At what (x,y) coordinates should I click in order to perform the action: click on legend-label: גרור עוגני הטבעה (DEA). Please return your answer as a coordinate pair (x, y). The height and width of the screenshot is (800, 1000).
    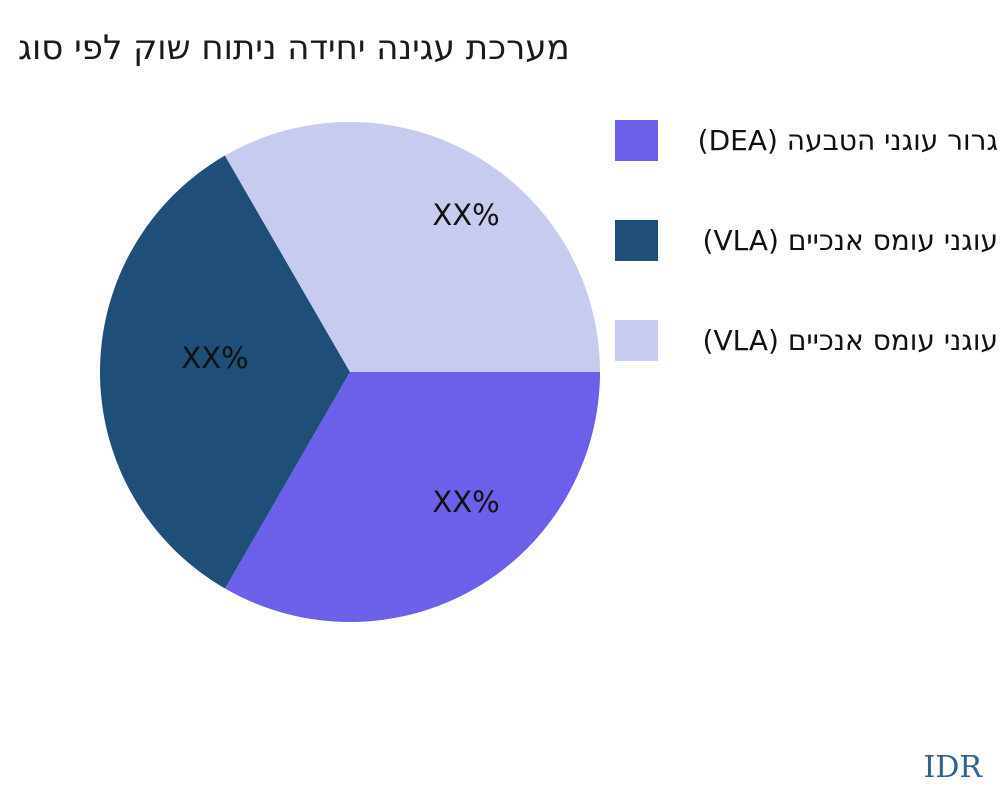
    Looking at the image, I should click on (847, 140).